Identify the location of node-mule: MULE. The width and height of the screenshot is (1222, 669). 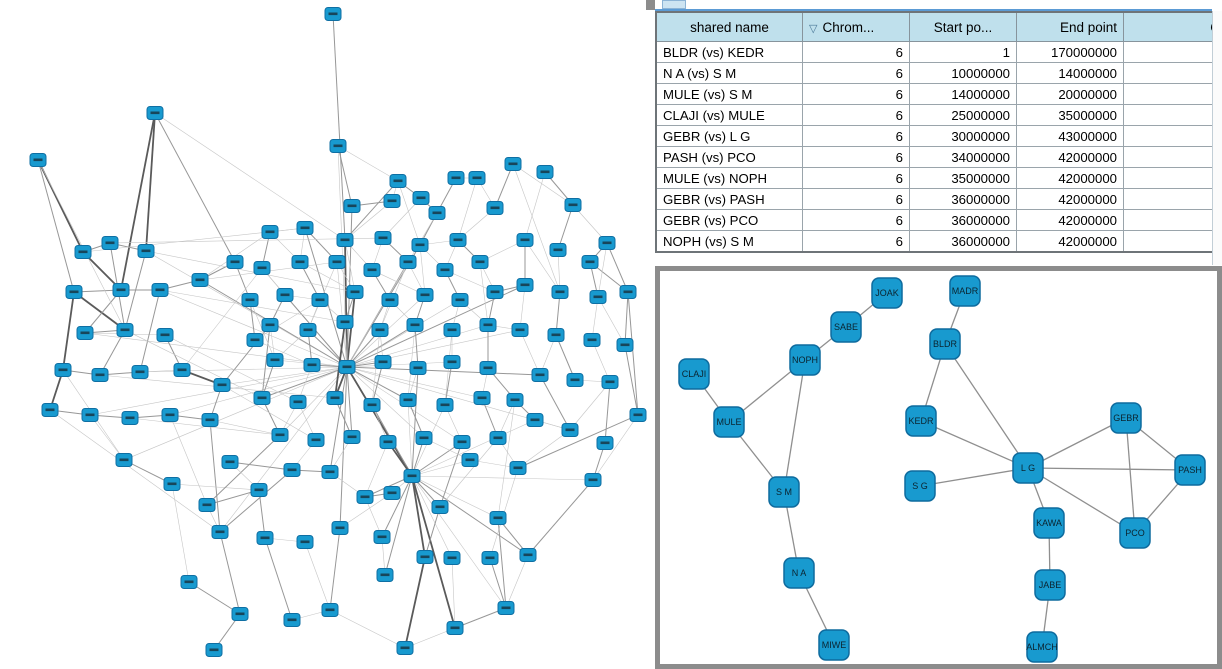
(729, 422).